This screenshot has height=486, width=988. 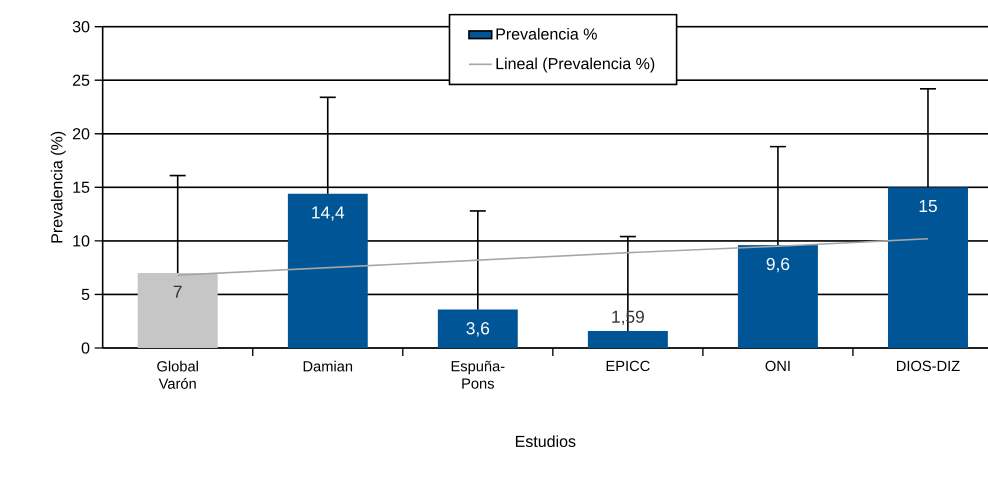 I want to click on y-tick-label: 20, so click(x=81, y=134).